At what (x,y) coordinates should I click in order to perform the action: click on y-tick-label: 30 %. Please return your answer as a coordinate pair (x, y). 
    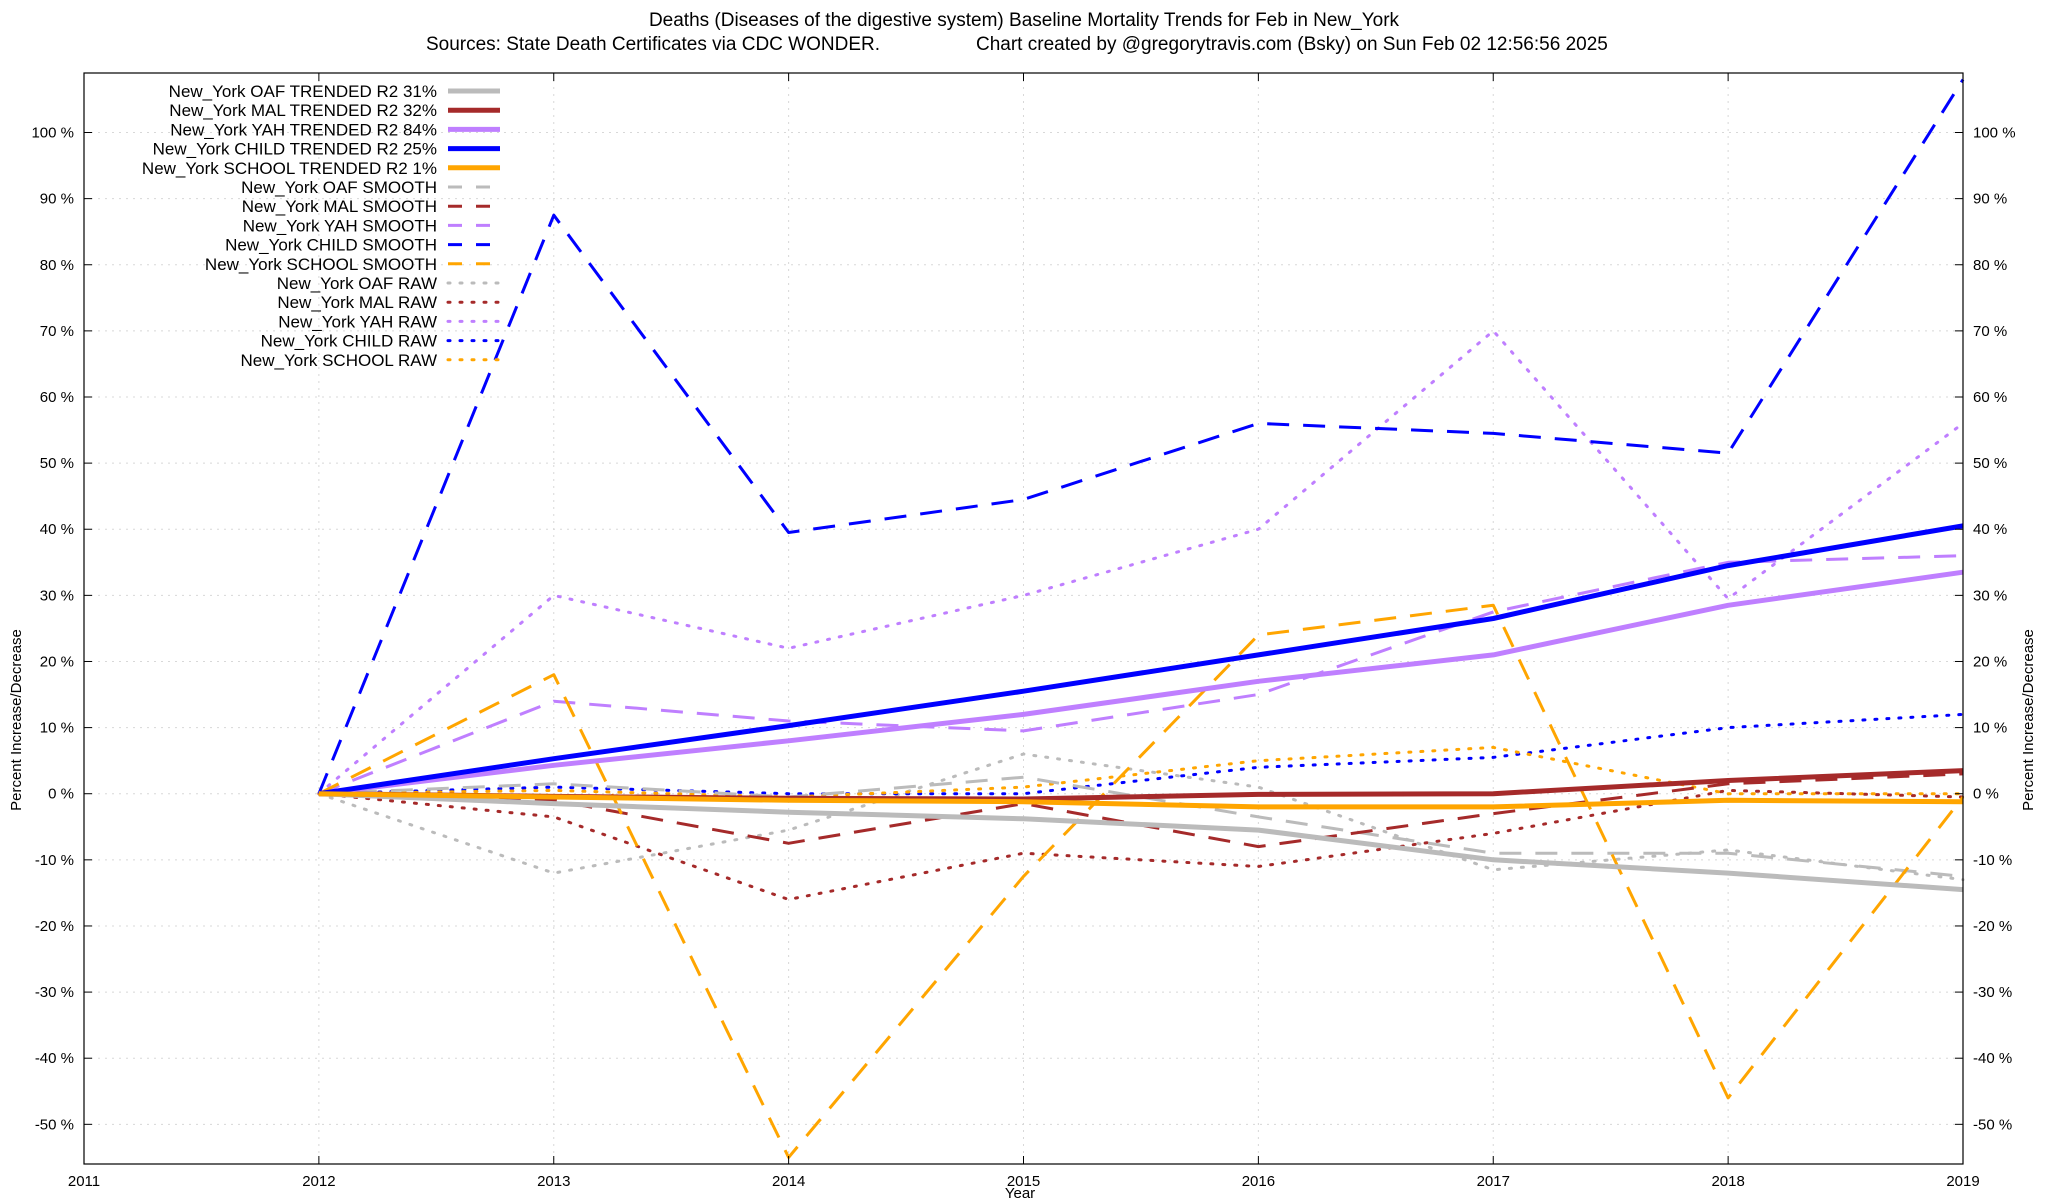
    Looking at the image, I should click on (57, 595).